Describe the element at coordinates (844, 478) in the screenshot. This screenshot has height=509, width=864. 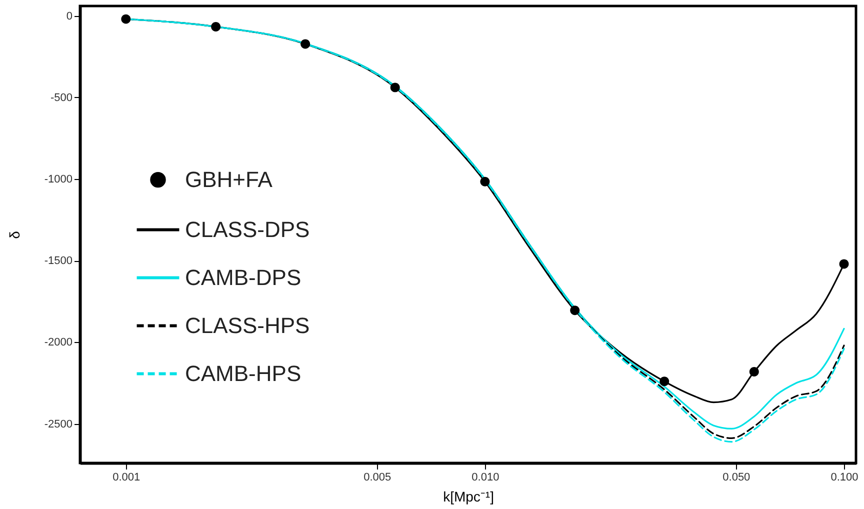
I see `x-tick-label: 0.100` at that location.